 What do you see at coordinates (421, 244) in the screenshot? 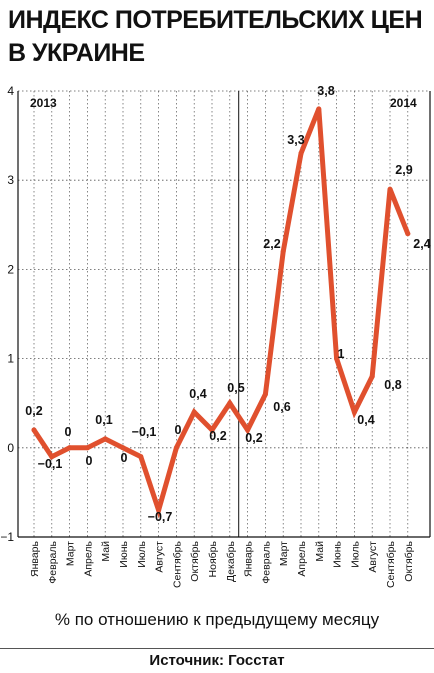
I see `data-label-21: 2,4` at bounding box center [421, 244].